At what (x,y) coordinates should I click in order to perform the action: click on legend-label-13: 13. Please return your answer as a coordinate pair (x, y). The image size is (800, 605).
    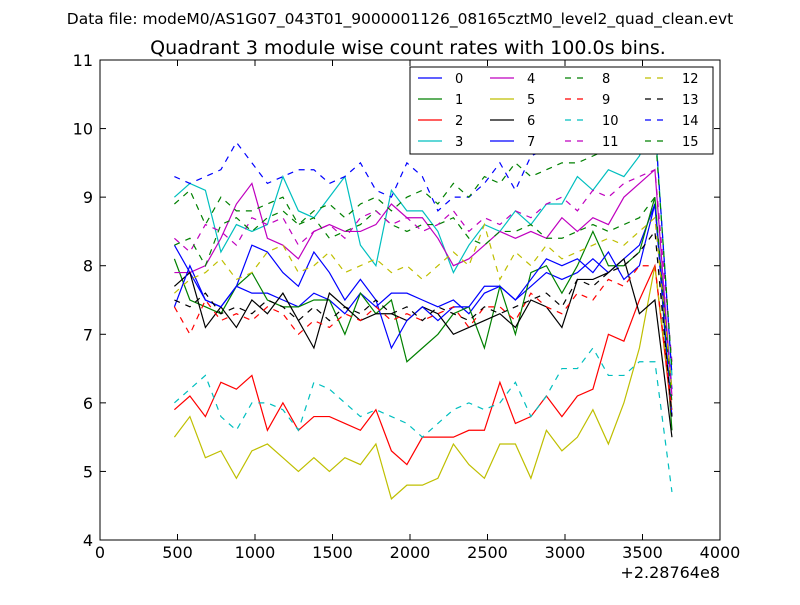
    Looking at the image, I should click on (690, 100).